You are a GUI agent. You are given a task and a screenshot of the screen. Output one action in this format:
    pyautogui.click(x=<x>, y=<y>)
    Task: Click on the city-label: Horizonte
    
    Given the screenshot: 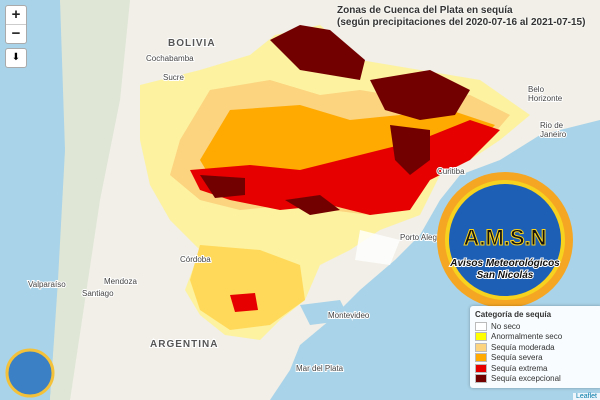 What is the action you would take?
    pyautogui.click(x=545, y=98)
    